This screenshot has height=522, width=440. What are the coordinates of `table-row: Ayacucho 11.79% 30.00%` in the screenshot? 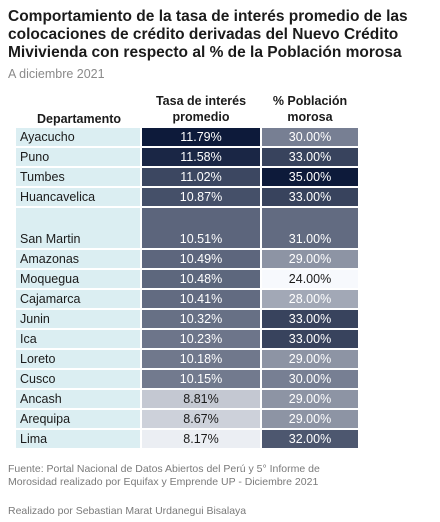 It's located at (187, 137).